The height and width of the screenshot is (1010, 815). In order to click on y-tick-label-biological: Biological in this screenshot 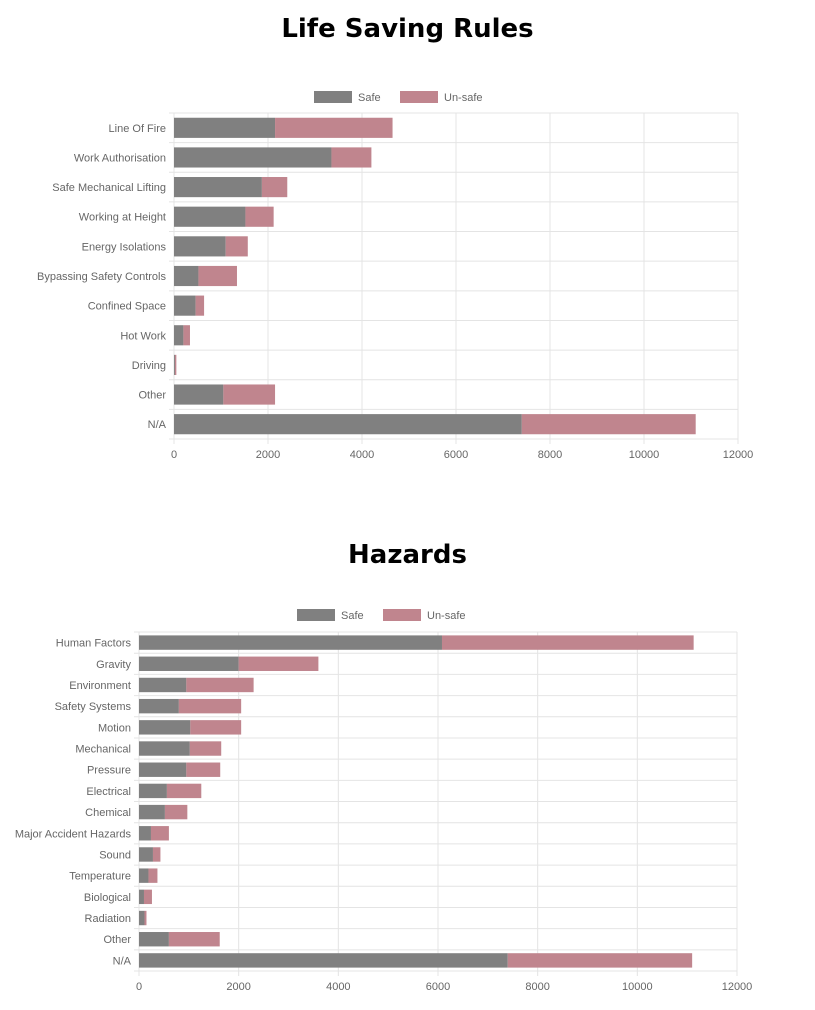, I will do `click(107, 898)`.